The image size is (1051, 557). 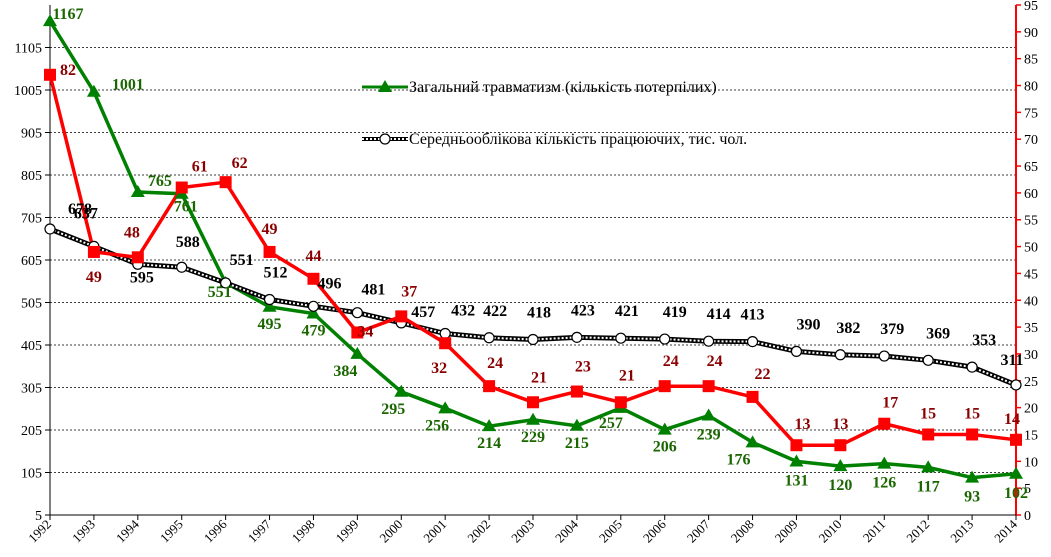 What do you see at coordinates (928, 486) in the screenshot?
I see `data-label-0-20: 117` at bounding box center [928, 486].